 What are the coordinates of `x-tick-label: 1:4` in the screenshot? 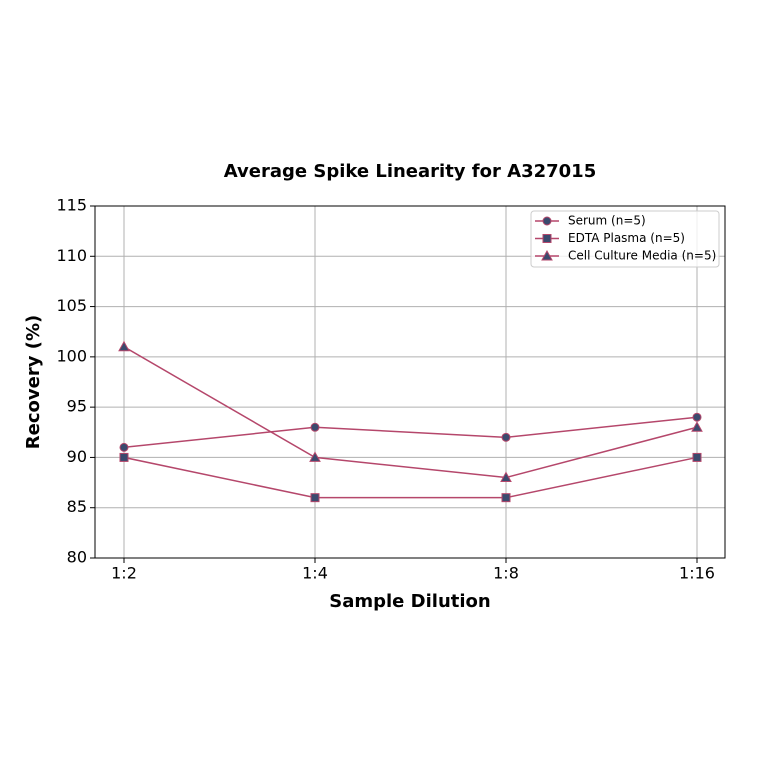 It's located at (315, 573).